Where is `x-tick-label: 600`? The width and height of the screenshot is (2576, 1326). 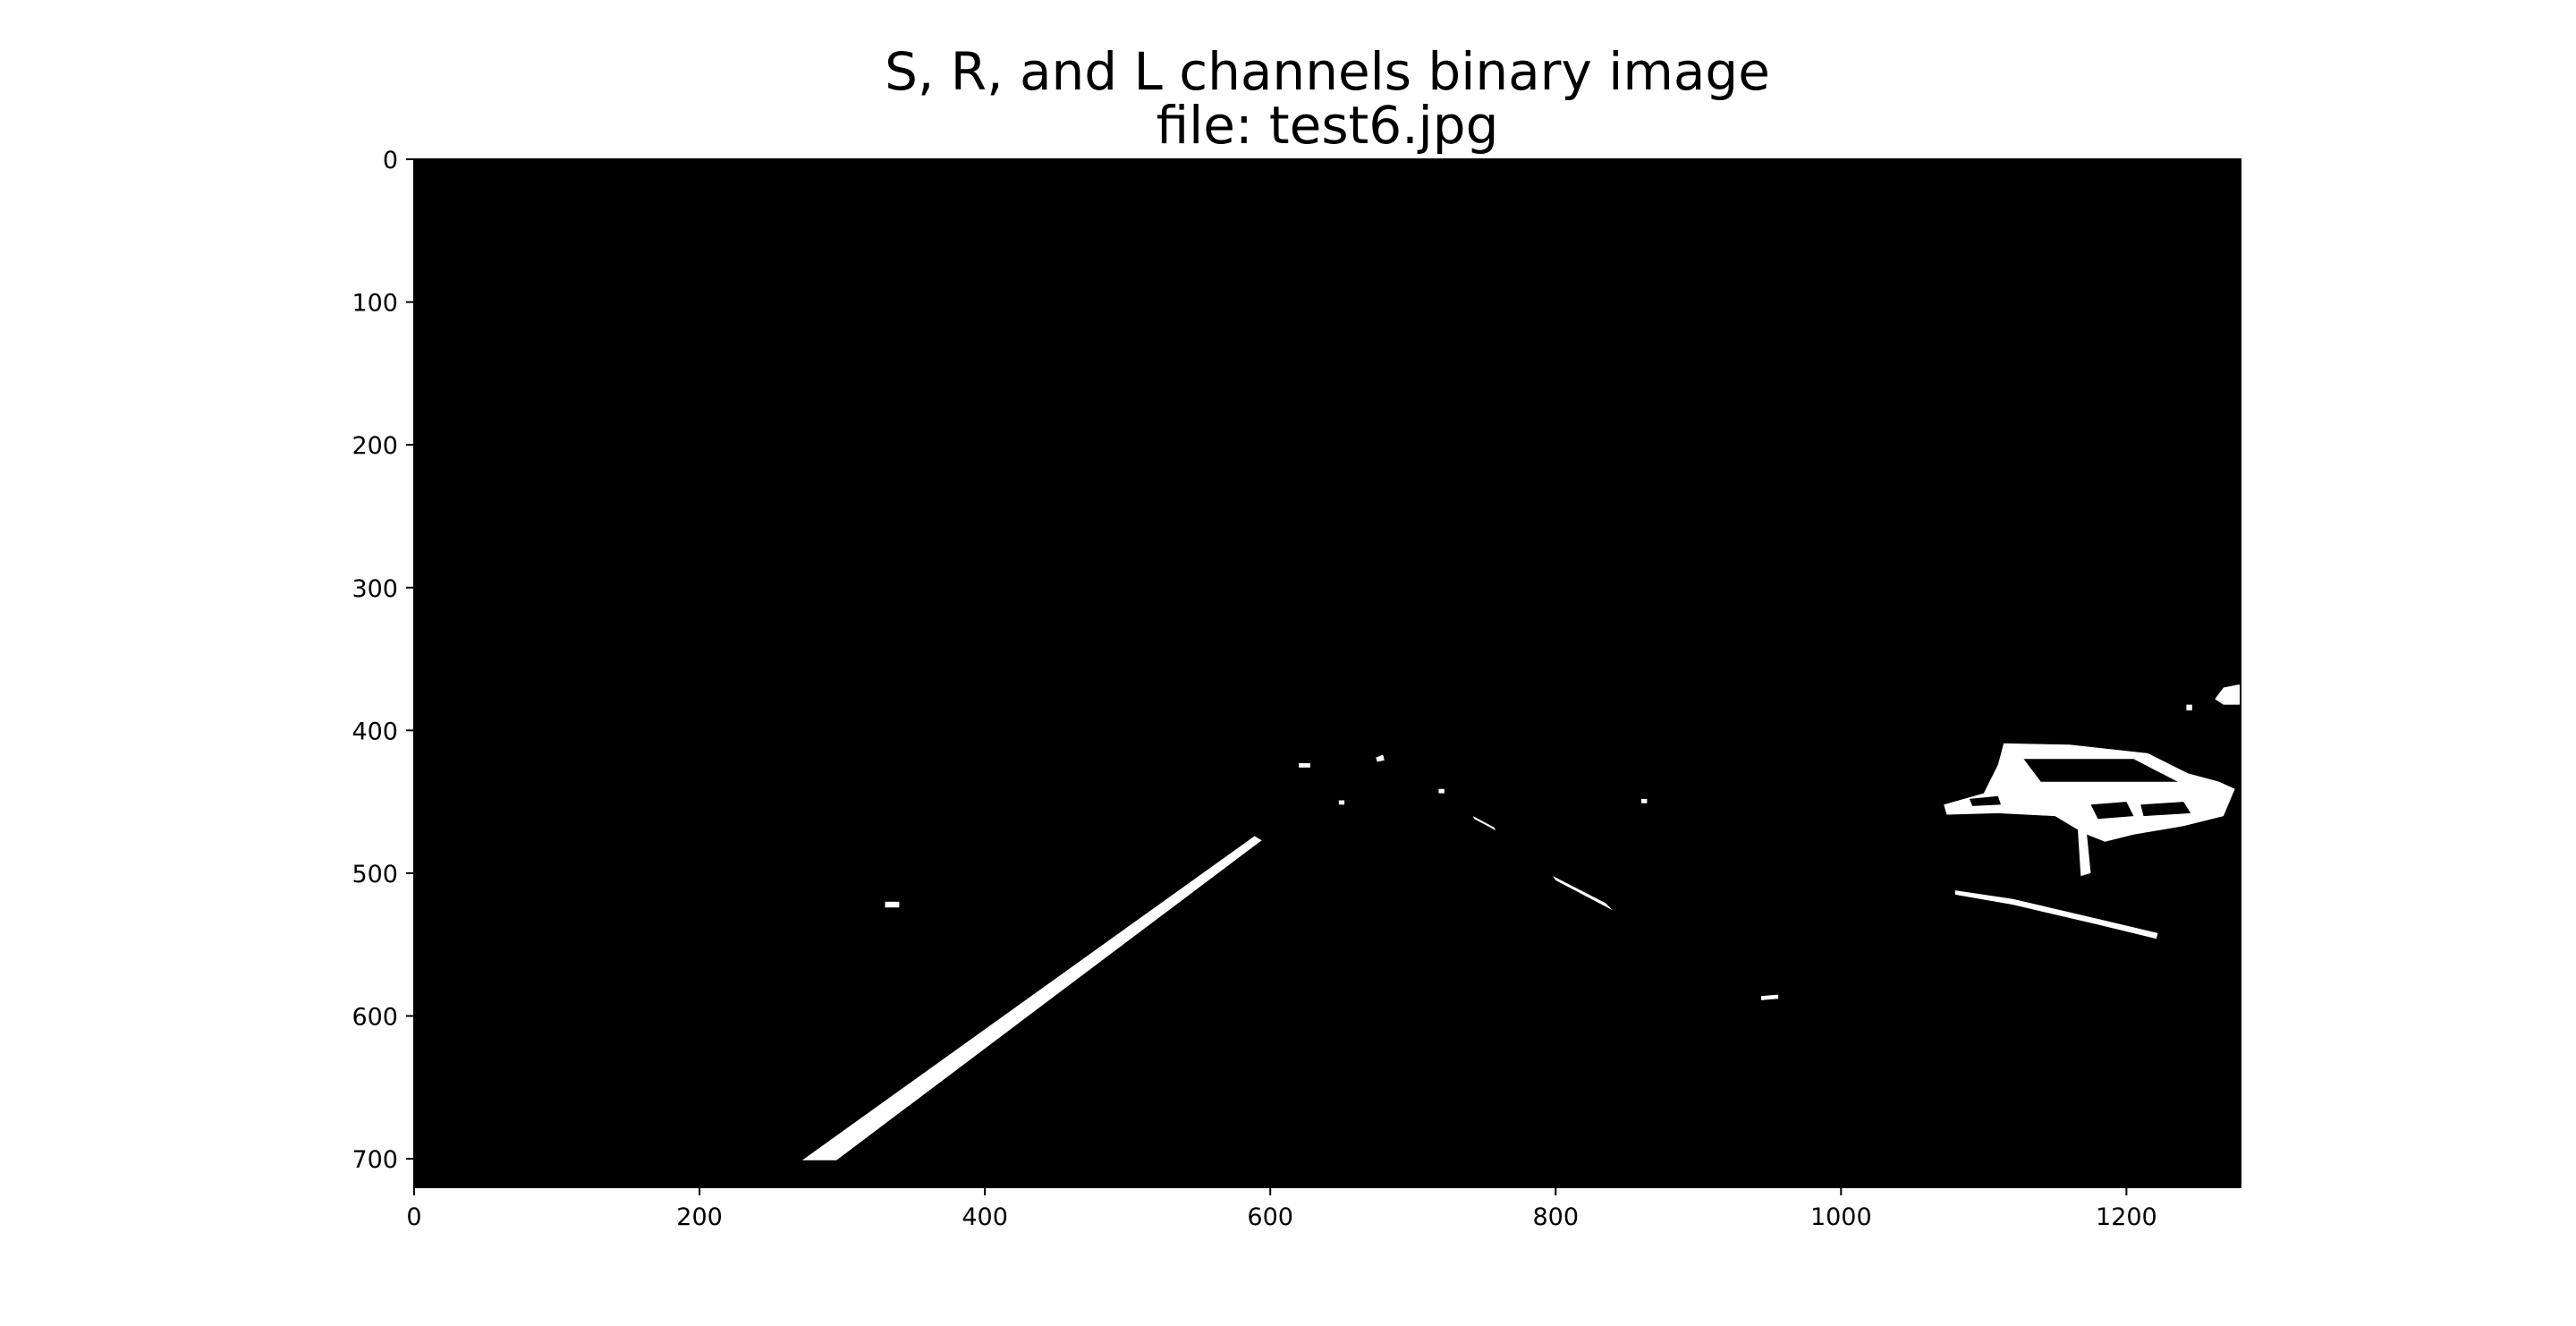
x-tick-label: 600 is located at coordinates (1270, 1217).